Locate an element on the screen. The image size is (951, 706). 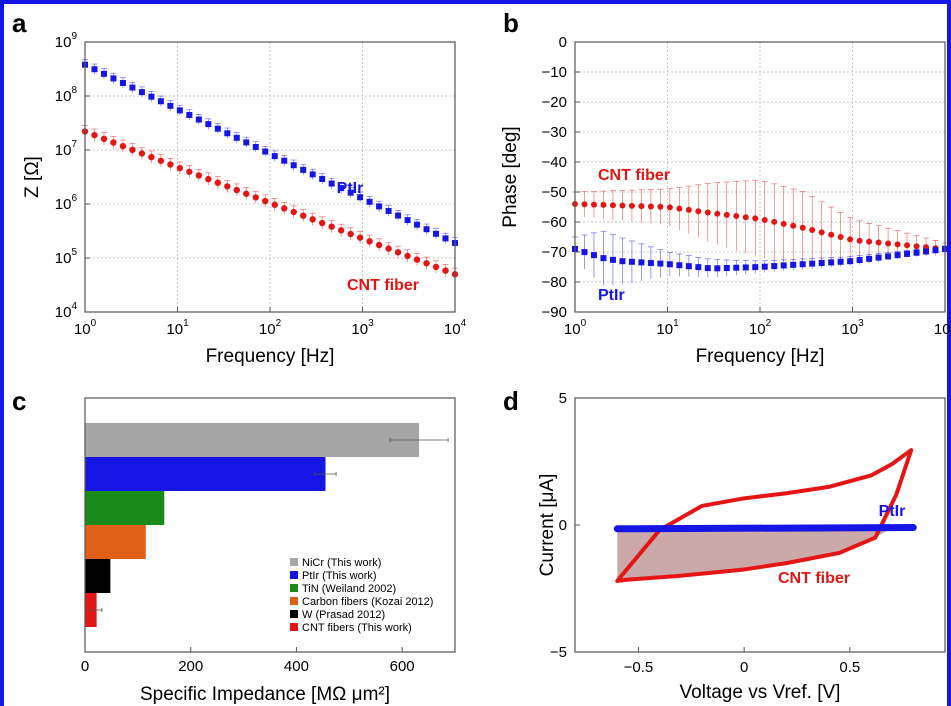
panel-d-ptir-line is located at coordinates (765, 528).